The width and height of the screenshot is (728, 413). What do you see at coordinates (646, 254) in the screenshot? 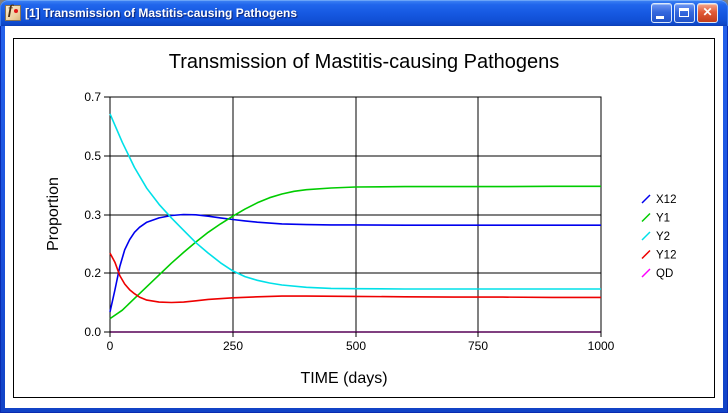
I see `legend-swatch-Y12` at bounding box center [646, 254].